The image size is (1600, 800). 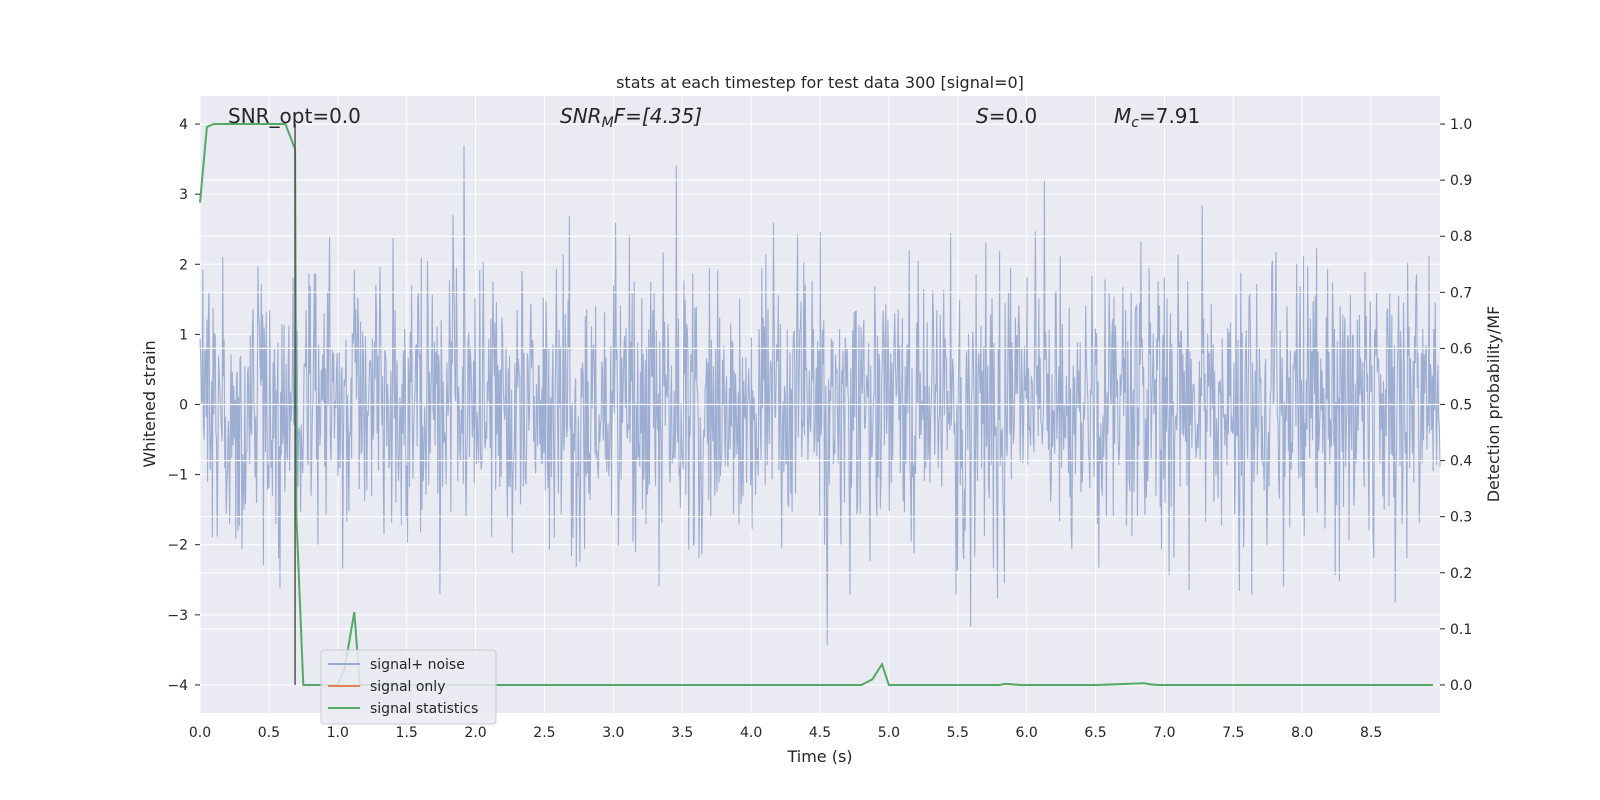 What do you see at coordinates (1461, 293) in the screenshot?
I see `y-tick-label-right: 0.7` at bounding box center [1461, 293].